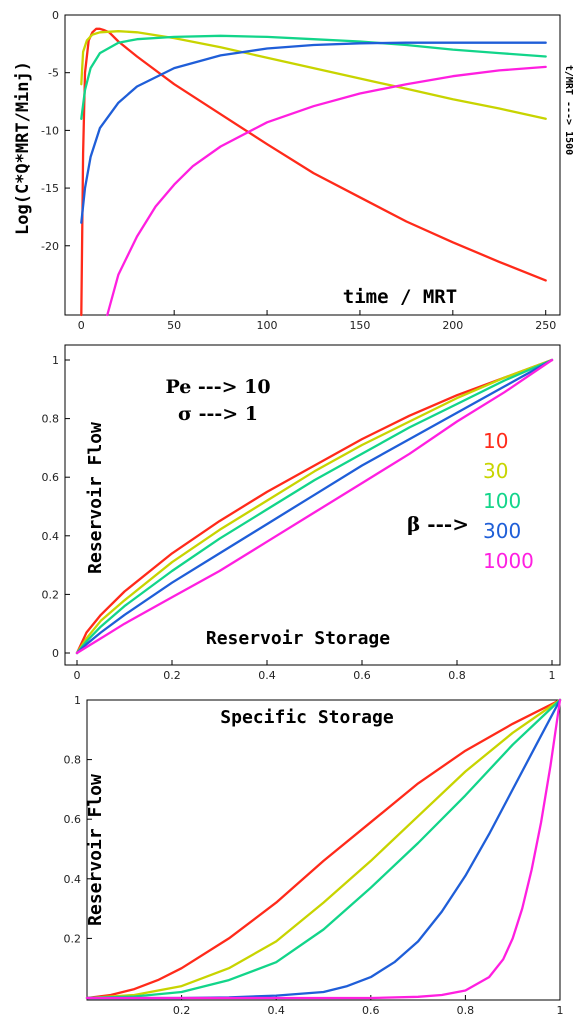 This screenshot has height=1019, width=573. What do you see at coordinates (508, 561) in the screenshot?
I see `legend-entry-1000: 1000` at bounding box center [508, 561].